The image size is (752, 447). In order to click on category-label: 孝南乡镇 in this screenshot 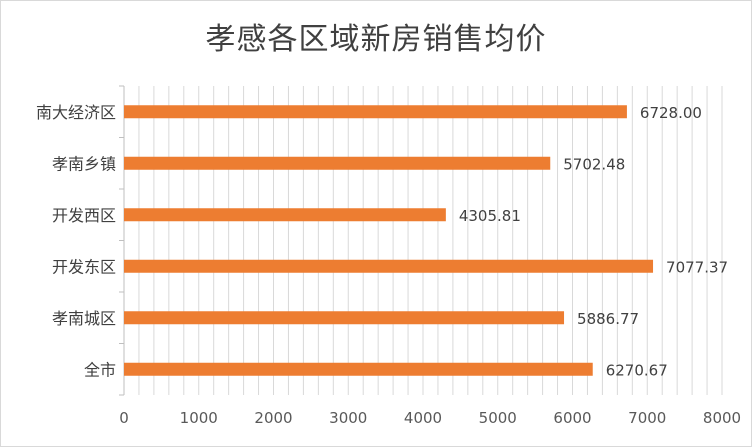, I will do `click(84, 163)`.